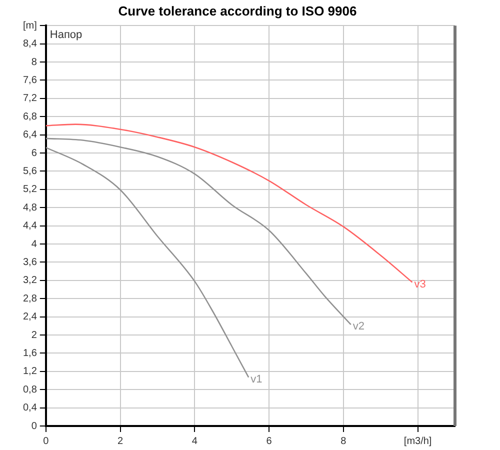 The height and width of the screenshot is (450, 500). I want to click on y-tick-label: 3,6, so click(30, 262).